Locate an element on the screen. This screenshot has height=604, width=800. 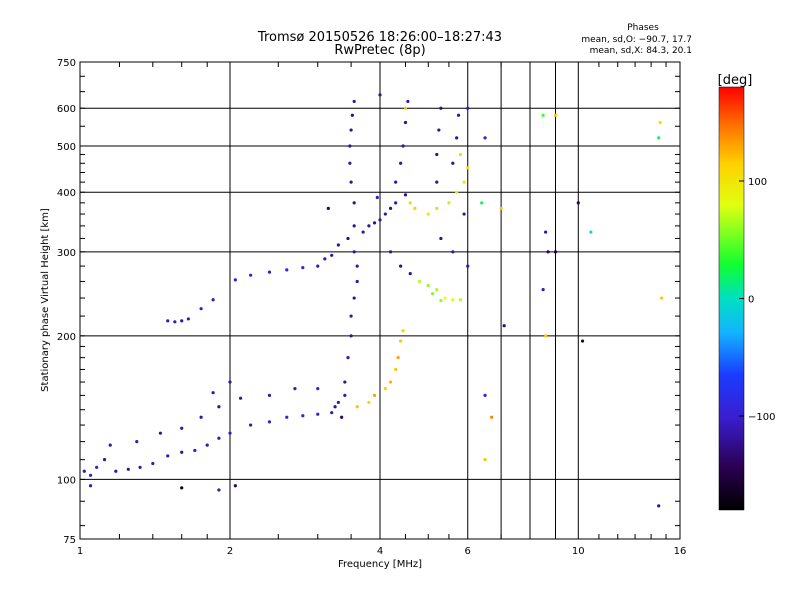
y-tick-label: 400 is located at coordinates (66, 193).